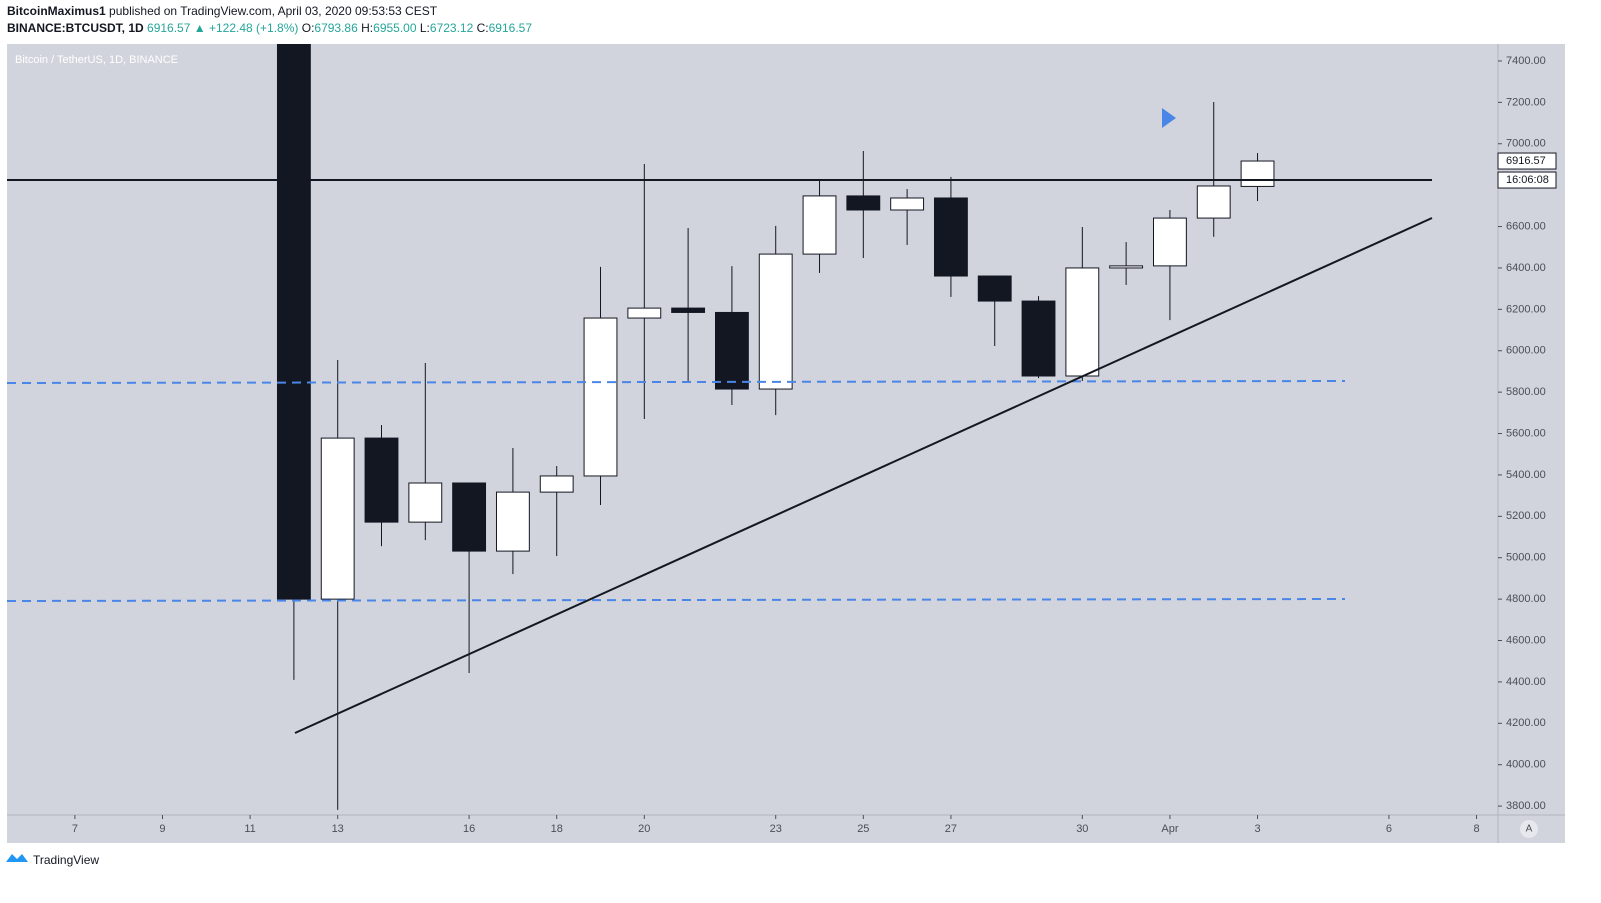 Image resolution: width=1601 pixels, height=903 pixels. What do you see at coordinates (863, 829) in the screenshot?
I see `x-tick-label: 25` at bounding box center [863, 829].